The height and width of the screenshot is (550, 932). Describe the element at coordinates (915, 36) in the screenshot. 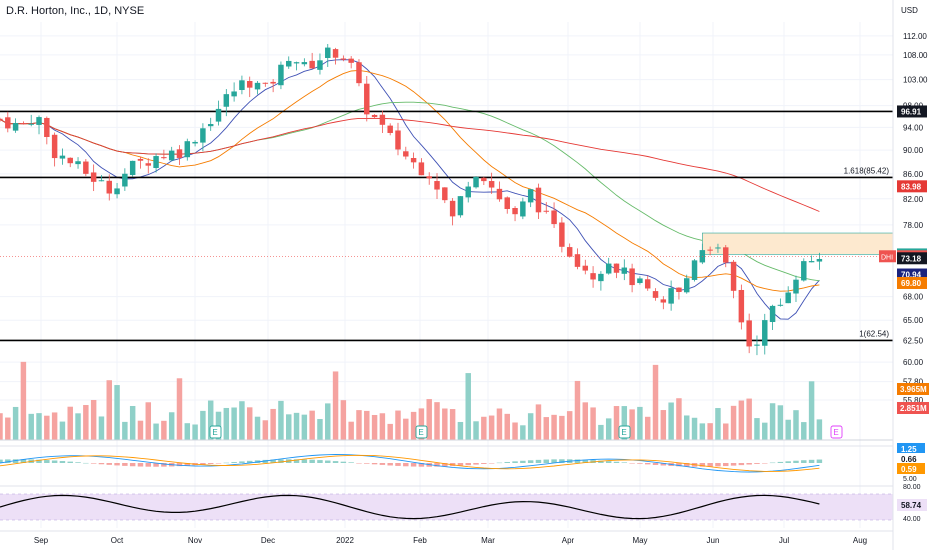

I see `y-tick-label: 112.00` at that location.